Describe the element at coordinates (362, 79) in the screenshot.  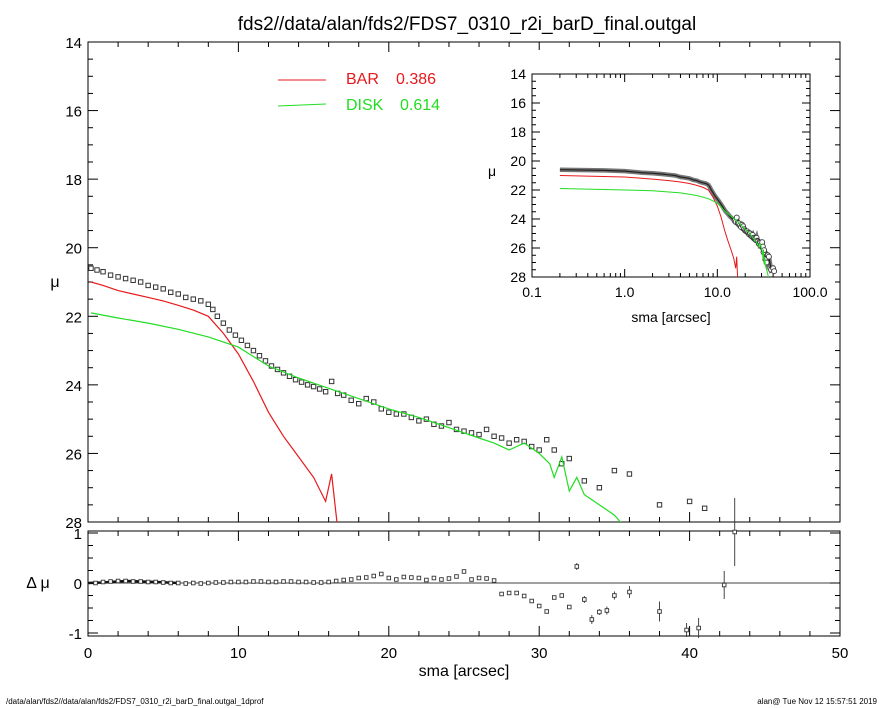
I see `legend-label-bar: BAR` at that location.